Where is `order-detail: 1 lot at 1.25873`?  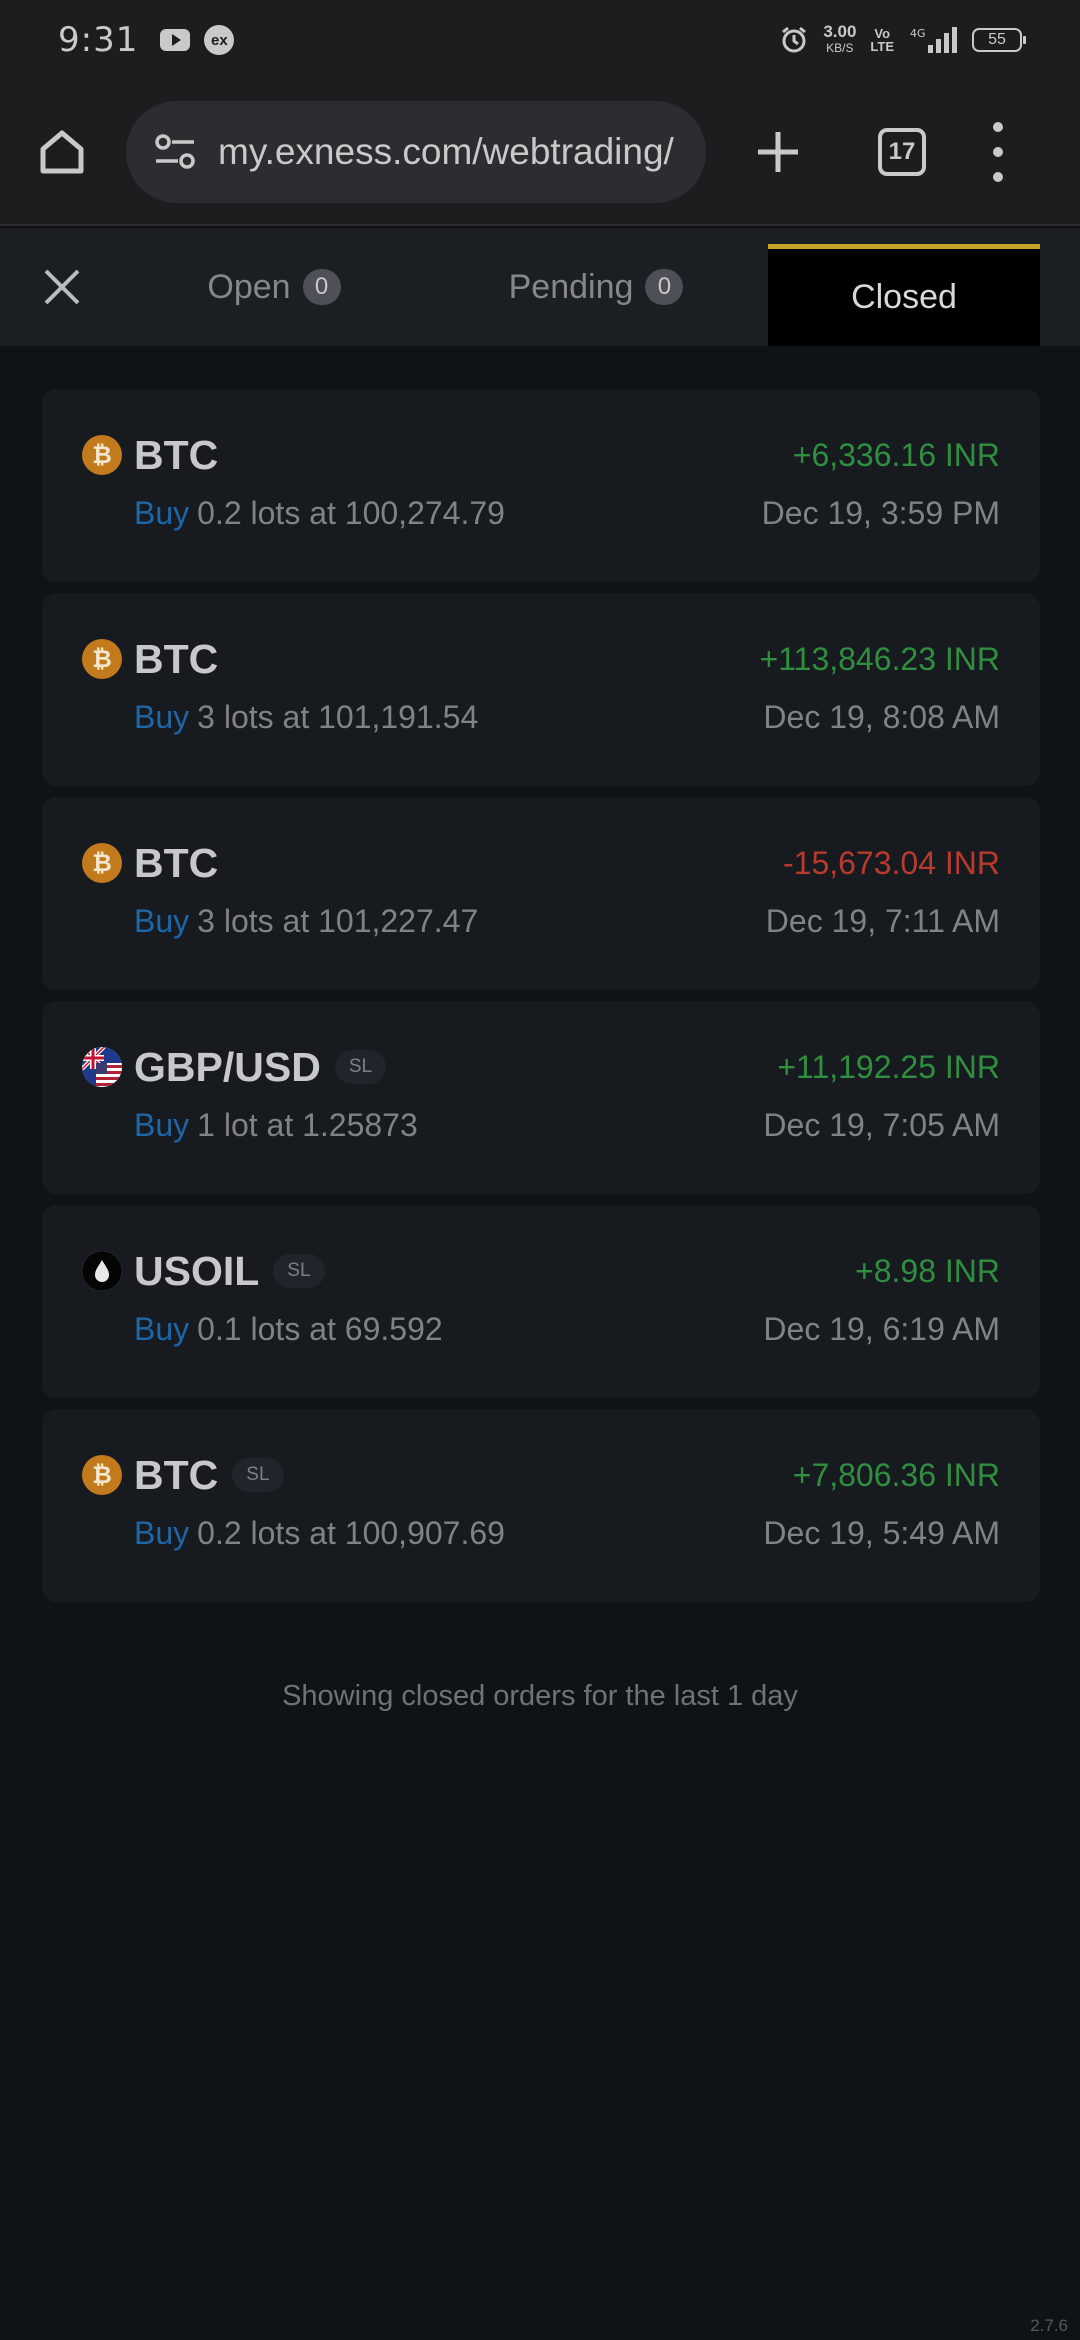 order-detail: 1 lot at 1.25873 is located at coordinates (307, 1124).